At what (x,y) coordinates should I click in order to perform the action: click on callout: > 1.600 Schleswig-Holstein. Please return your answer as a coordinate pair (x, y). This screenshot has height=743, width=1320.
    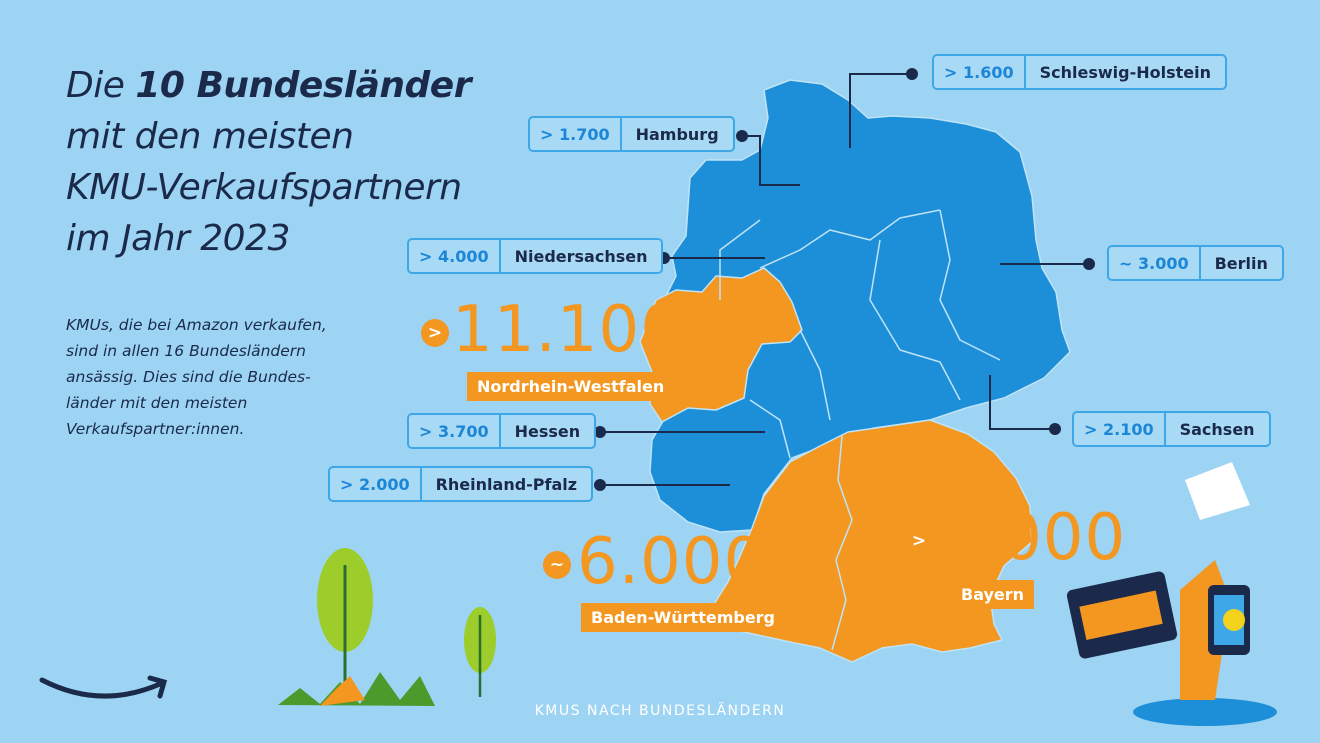
    Looking at the image, I should click on (1079, 72).